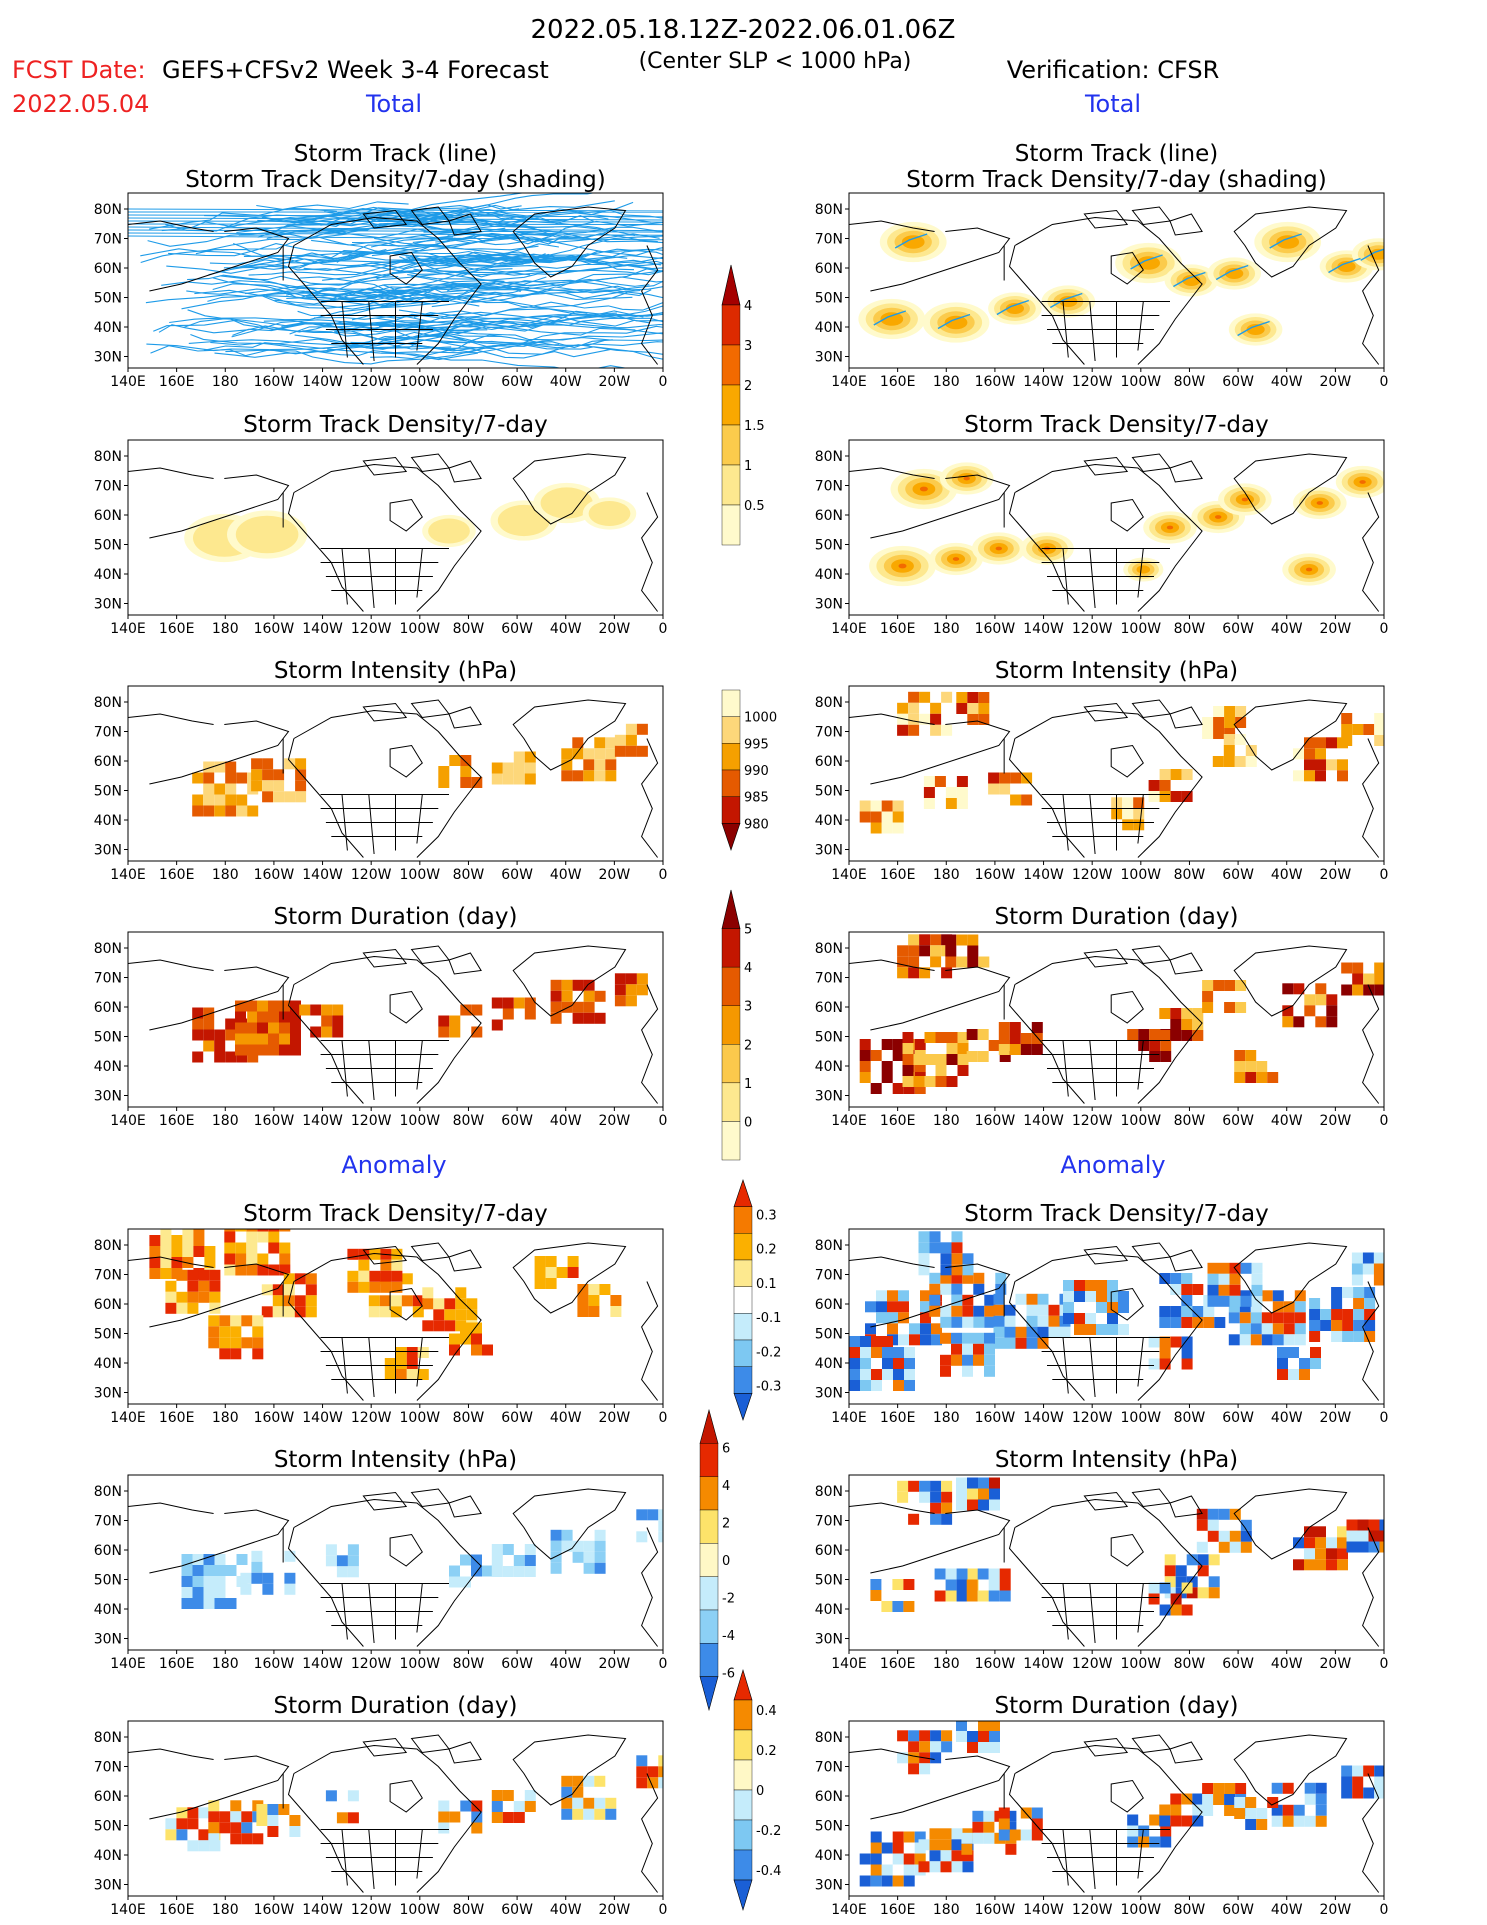  What do you see at coordinates (566, 1664) in the screenshot?
I see `lon-tick-label: 40W` at bounding box center [566, 1664].